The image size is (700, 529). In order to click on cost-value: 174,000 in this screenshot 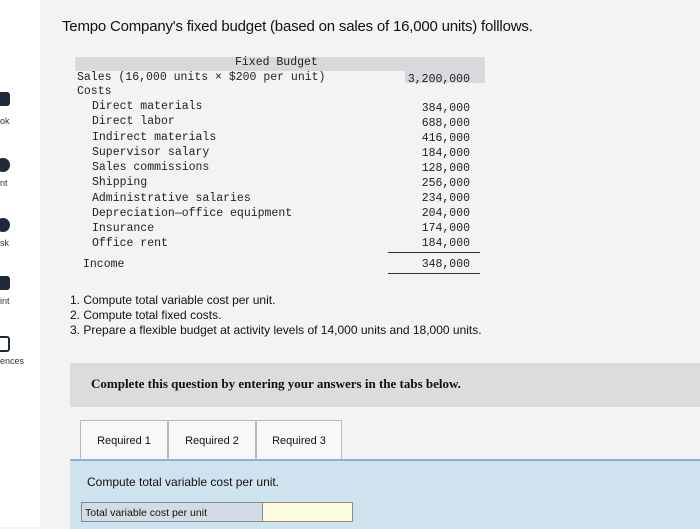, I will do `click(445, 228)`.